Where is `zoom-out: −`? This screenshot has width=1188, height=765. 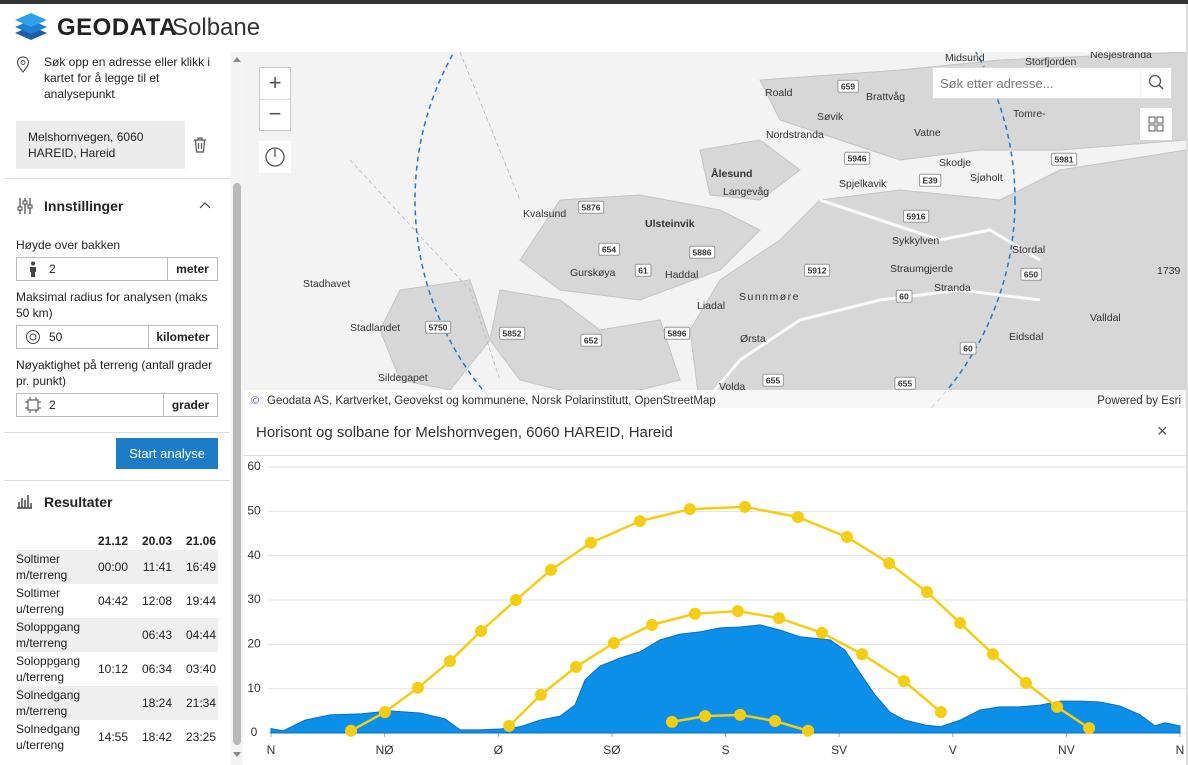
zoom-out: − is located at coordinates (275, 113).